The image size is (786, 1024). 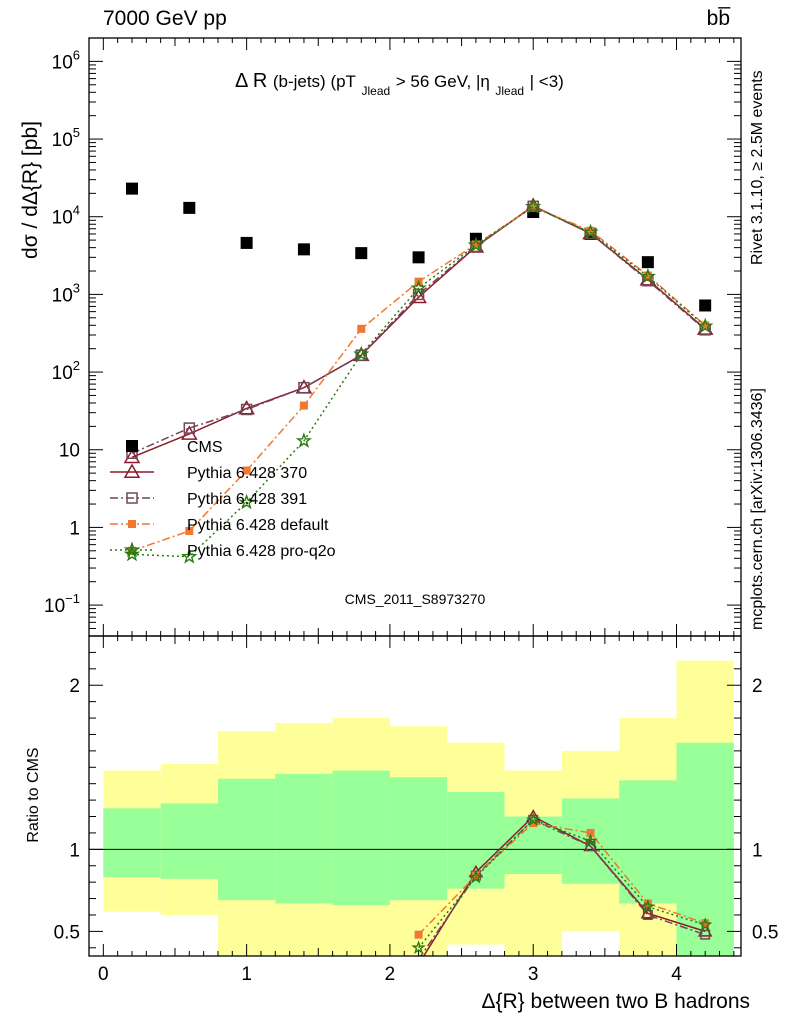 What do you see at coordinates (246, 974) in the screenshot?
I see `x-tick-label: 1` at bounding box center [246, 974].